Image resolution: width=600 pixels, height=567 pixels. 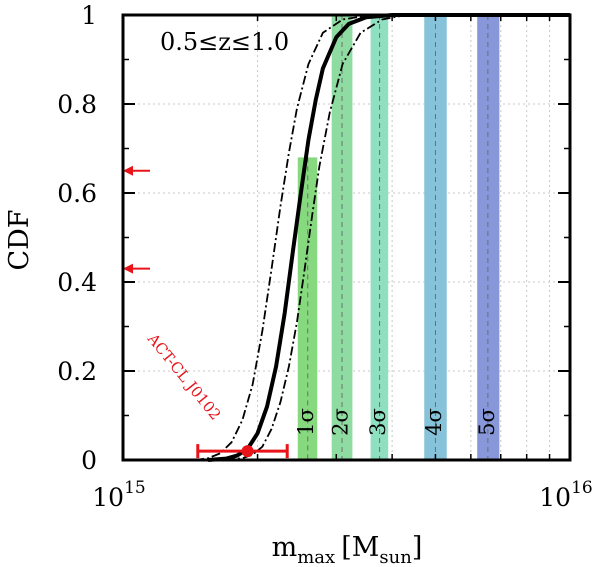 What do you see at coordinates (378, 422) in the screenshot?
I see `sigma-band-label: 3σ` at bounding box center [378, 422].